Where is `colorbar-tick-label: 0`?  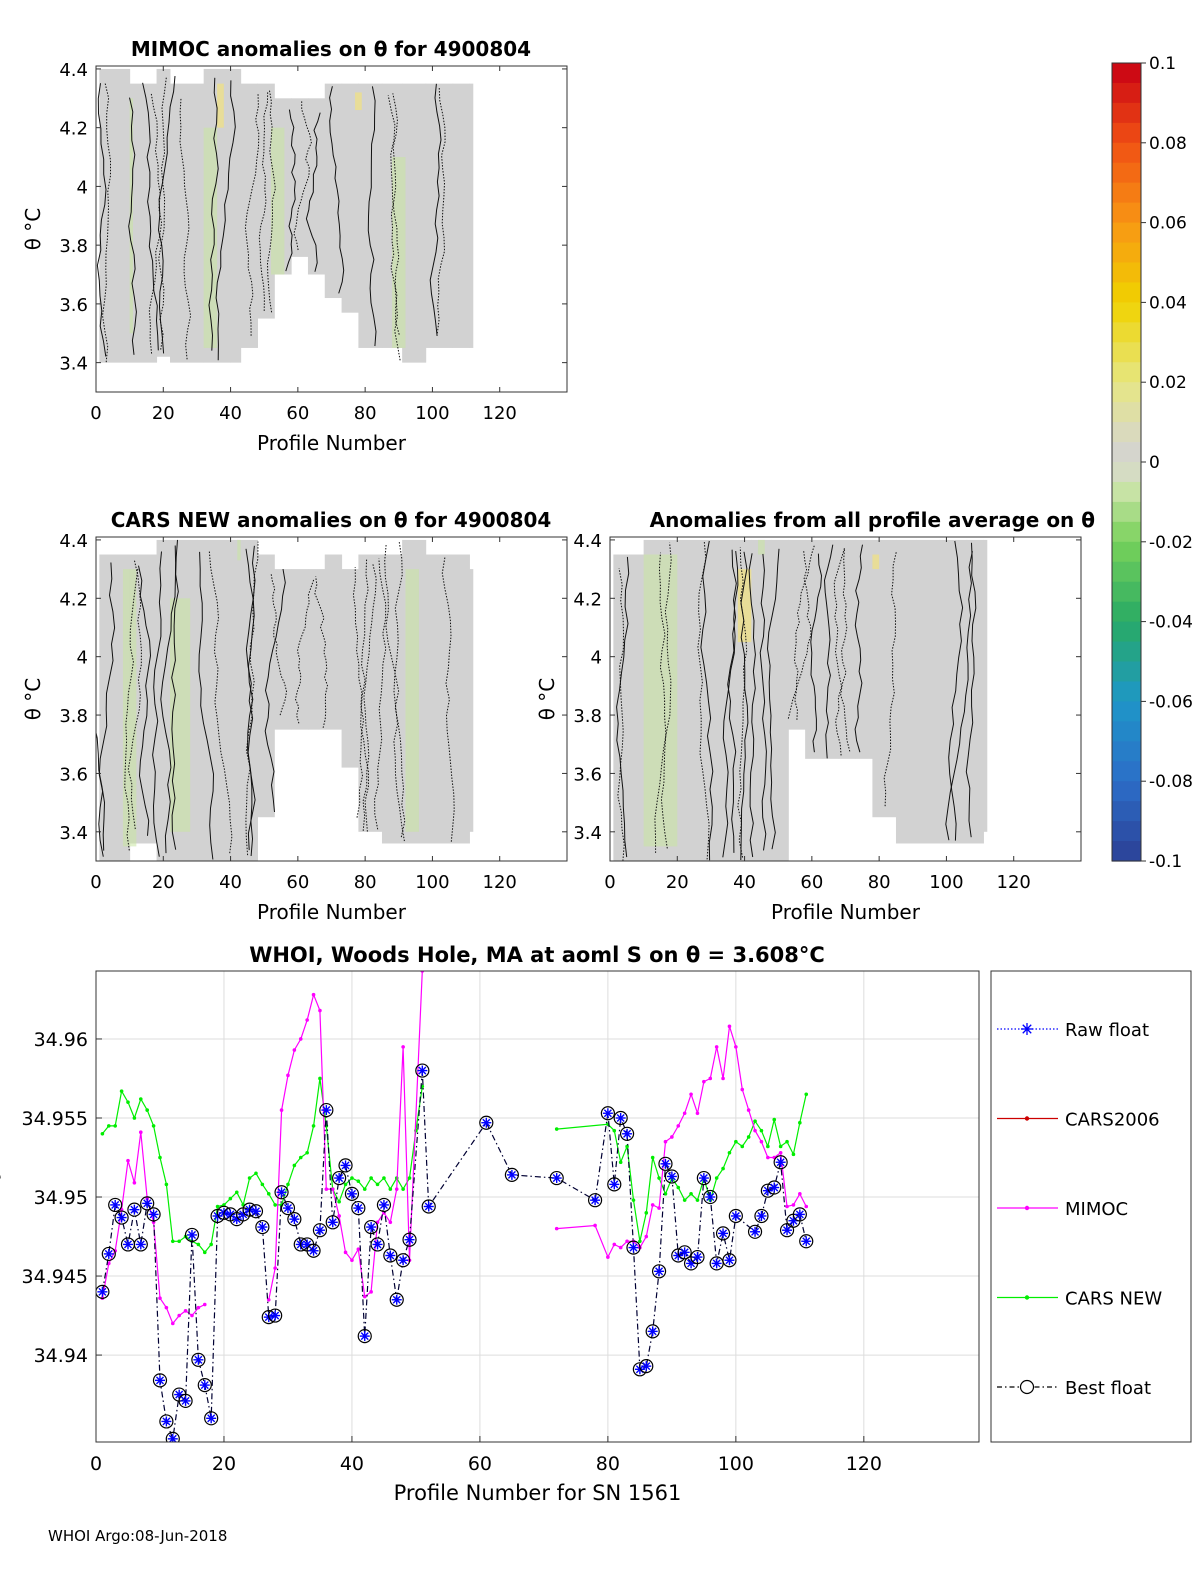
colorbar-tick-label: 0 is located at coordinates (1154, 463).